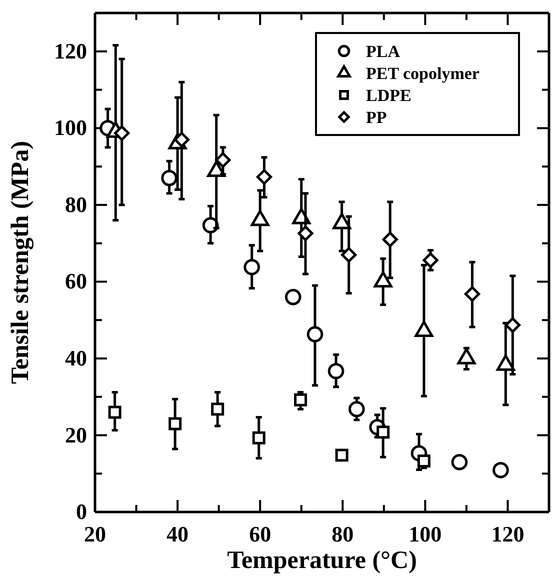 Image resolution: width=552 pixels, height=577 pixels. What do you see at coordinates (322, 560) in the screenshot?
I see `x-axis-title: Temperature (°C)` at bounding box center [322, 560].